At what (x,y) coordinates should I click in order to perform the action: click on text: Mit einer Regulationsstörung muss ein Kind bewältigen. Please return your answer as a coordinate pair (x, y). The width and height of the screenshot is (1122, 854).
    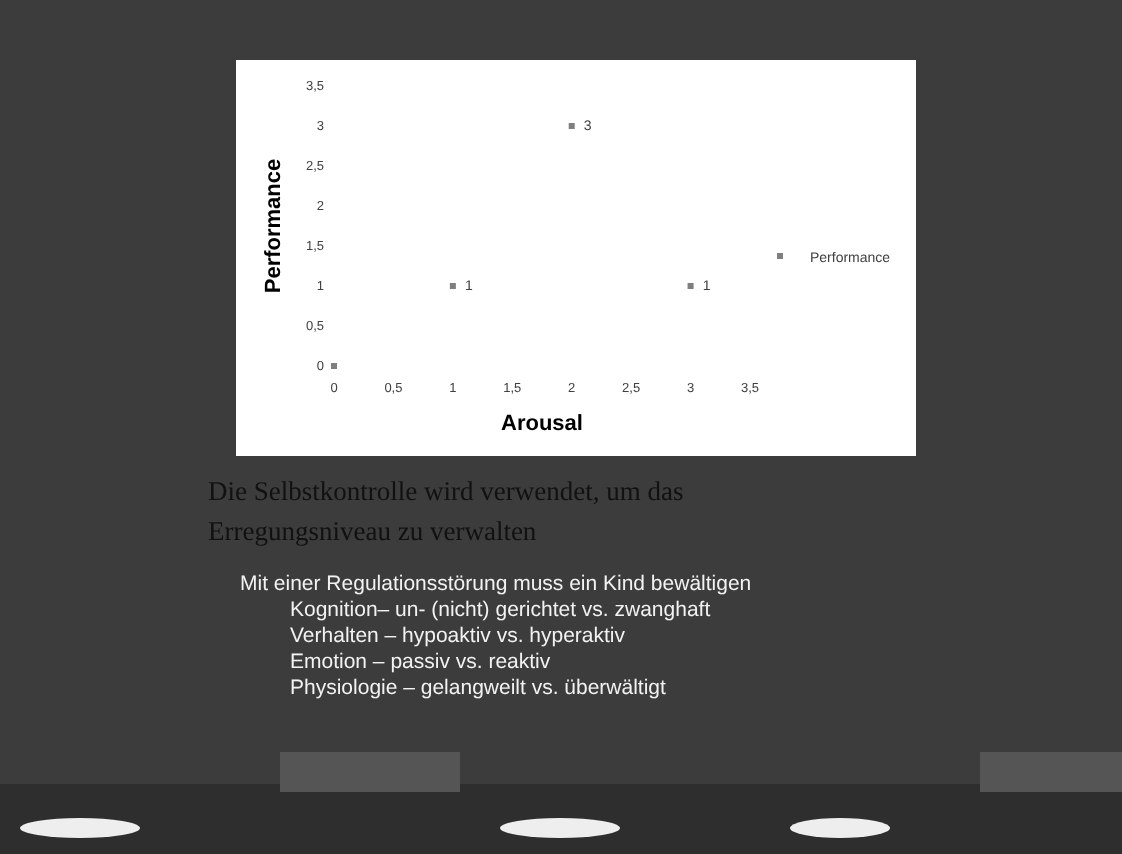
    Looking at the image, I should click on (496, 584).